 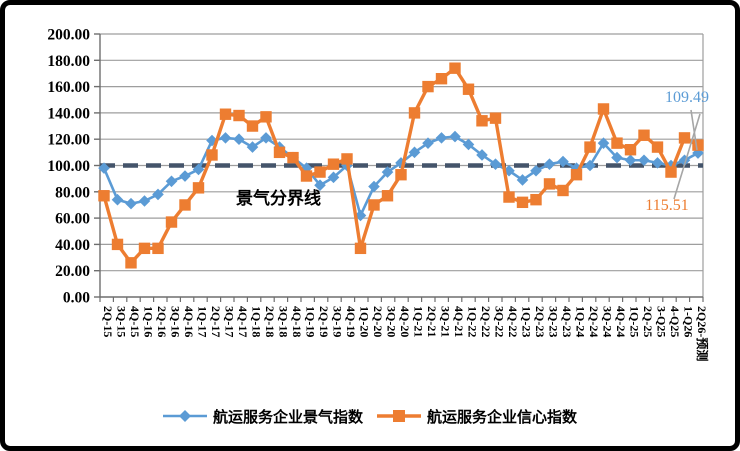 I want to click on x-axis-tick-label: 1Q-23, so click(x=527, y=321).